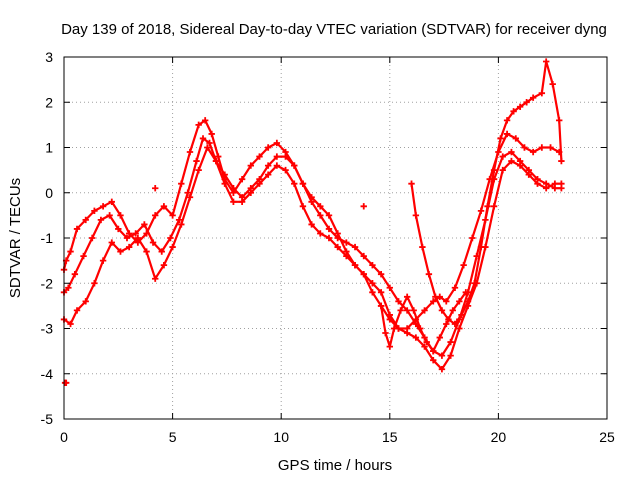 The image size is (640, 480). I want to click on y-tick-label: 3, so click(49, 57).